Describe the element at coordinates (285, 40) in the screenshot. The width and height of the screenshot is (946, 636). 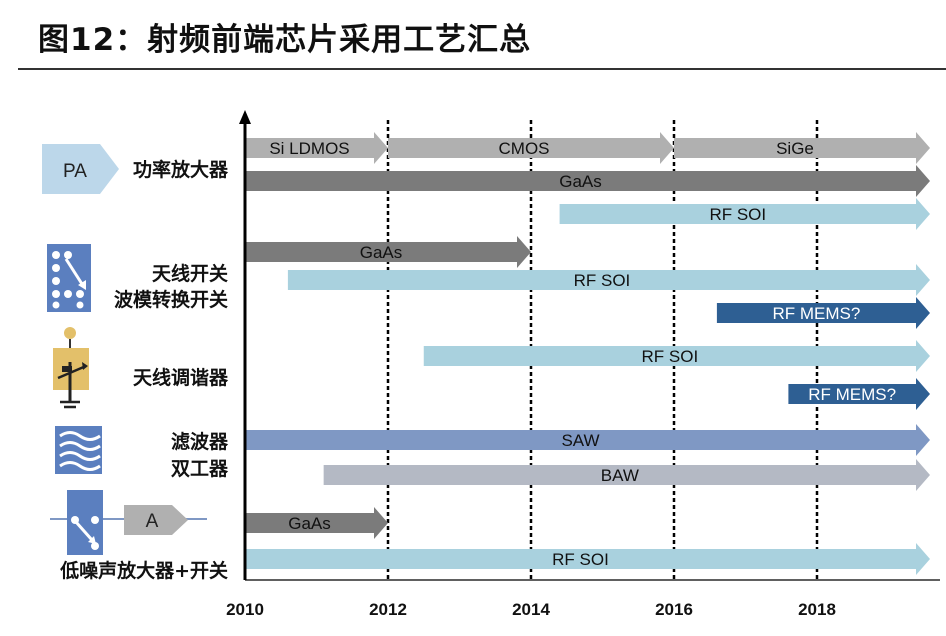
I see `page-title: 图12：射频前端芯片采用工艺汇总` at that location.